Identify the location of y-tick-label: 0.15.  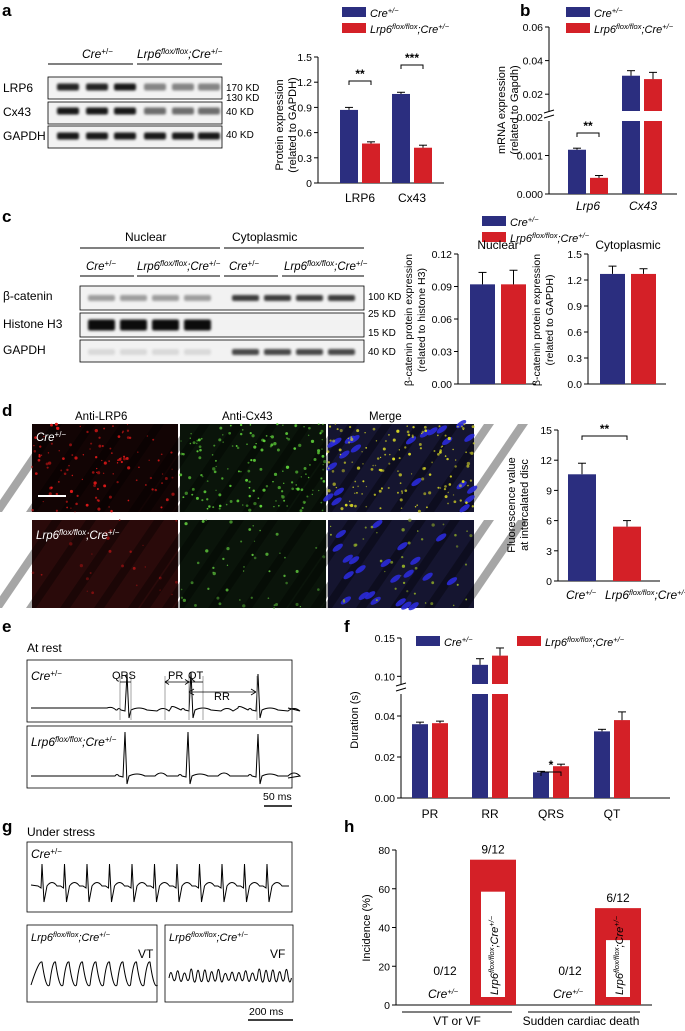
(385, 639).